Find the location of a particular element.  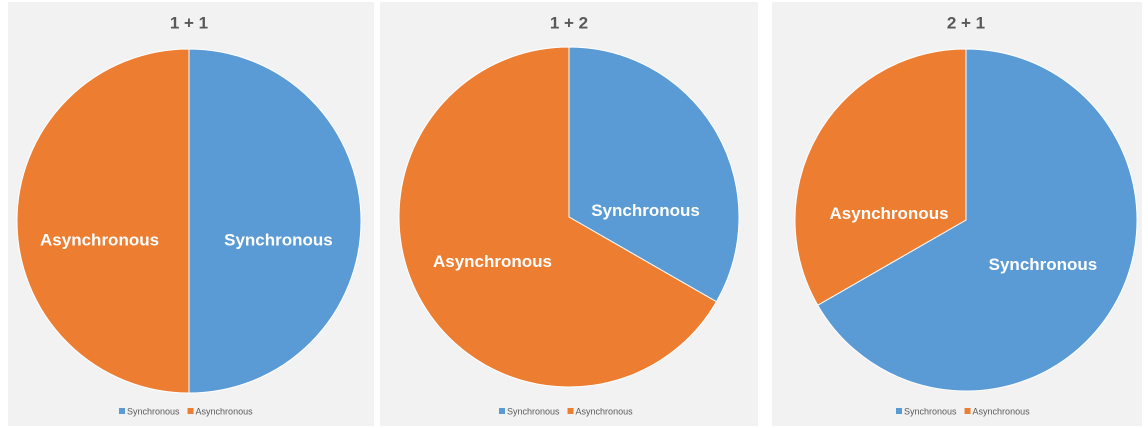

chart-title: 1 + 2 is located at coordinates (569, 22).